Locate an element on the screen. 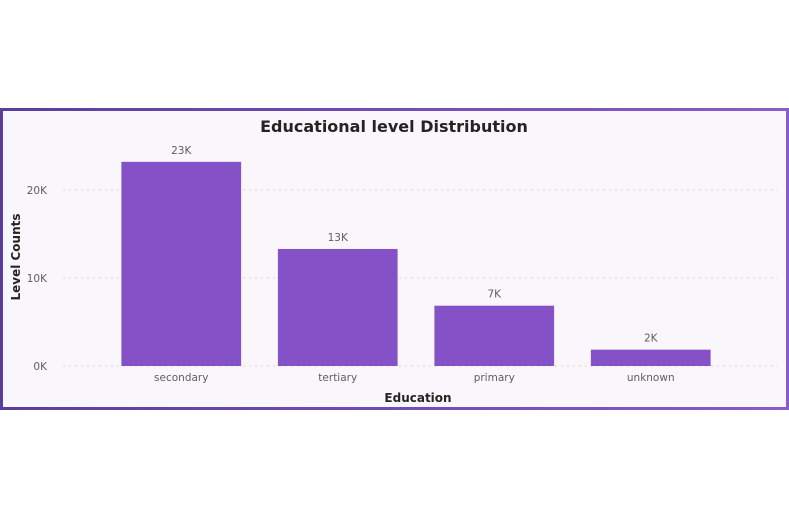  data-label-primary: 7K is located at coordinates (494, 295).